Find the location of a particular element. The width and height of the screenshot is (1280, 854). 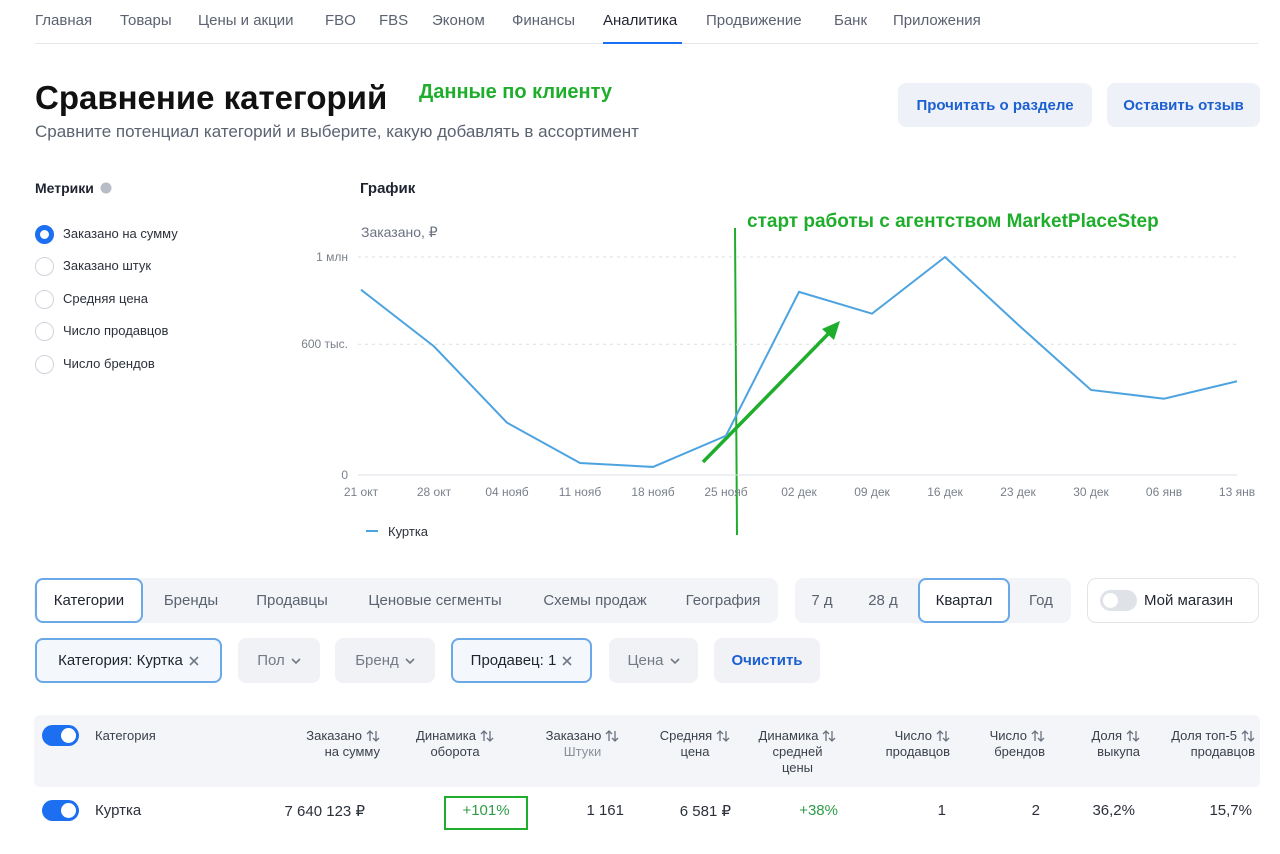

filter-chip: Пол is located at coordinates (279, 660).